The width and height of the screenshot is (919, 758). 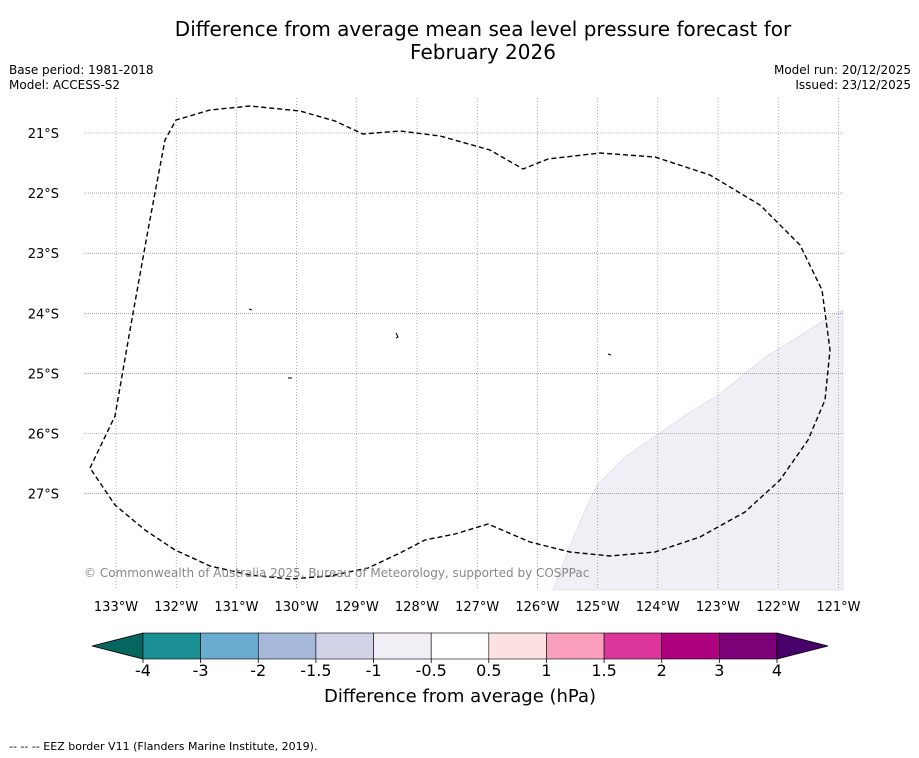 What do you see at coordinates (417, 607) in the screenshot?
I see `longitude-label: 128°W` at bounding box center [417, 607].